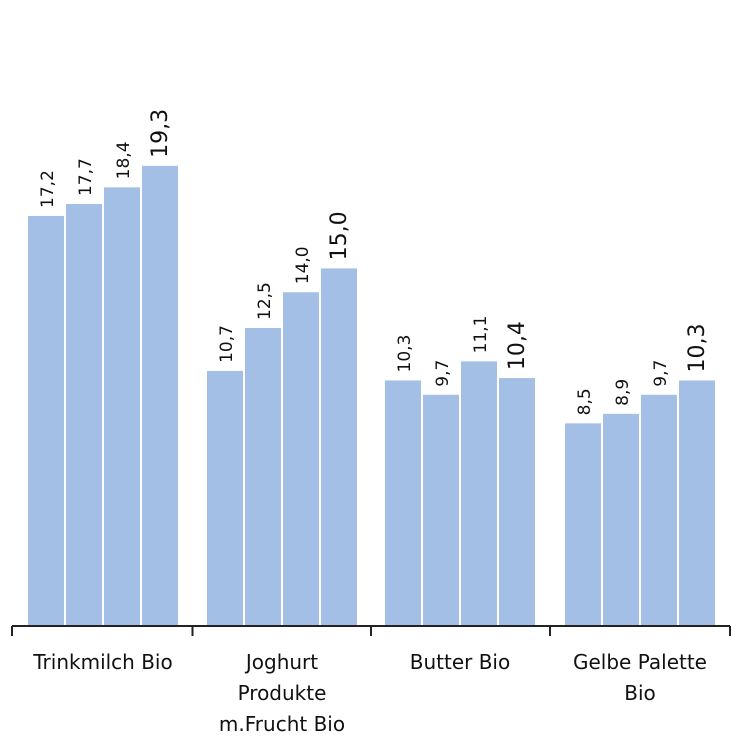 The width and height of the screenshot is (733, 749). What do you see at coordinates (640, 662) in the screenshot?
I see `category-label-line: Gelbe Palette` at bounding box center [640, 662].